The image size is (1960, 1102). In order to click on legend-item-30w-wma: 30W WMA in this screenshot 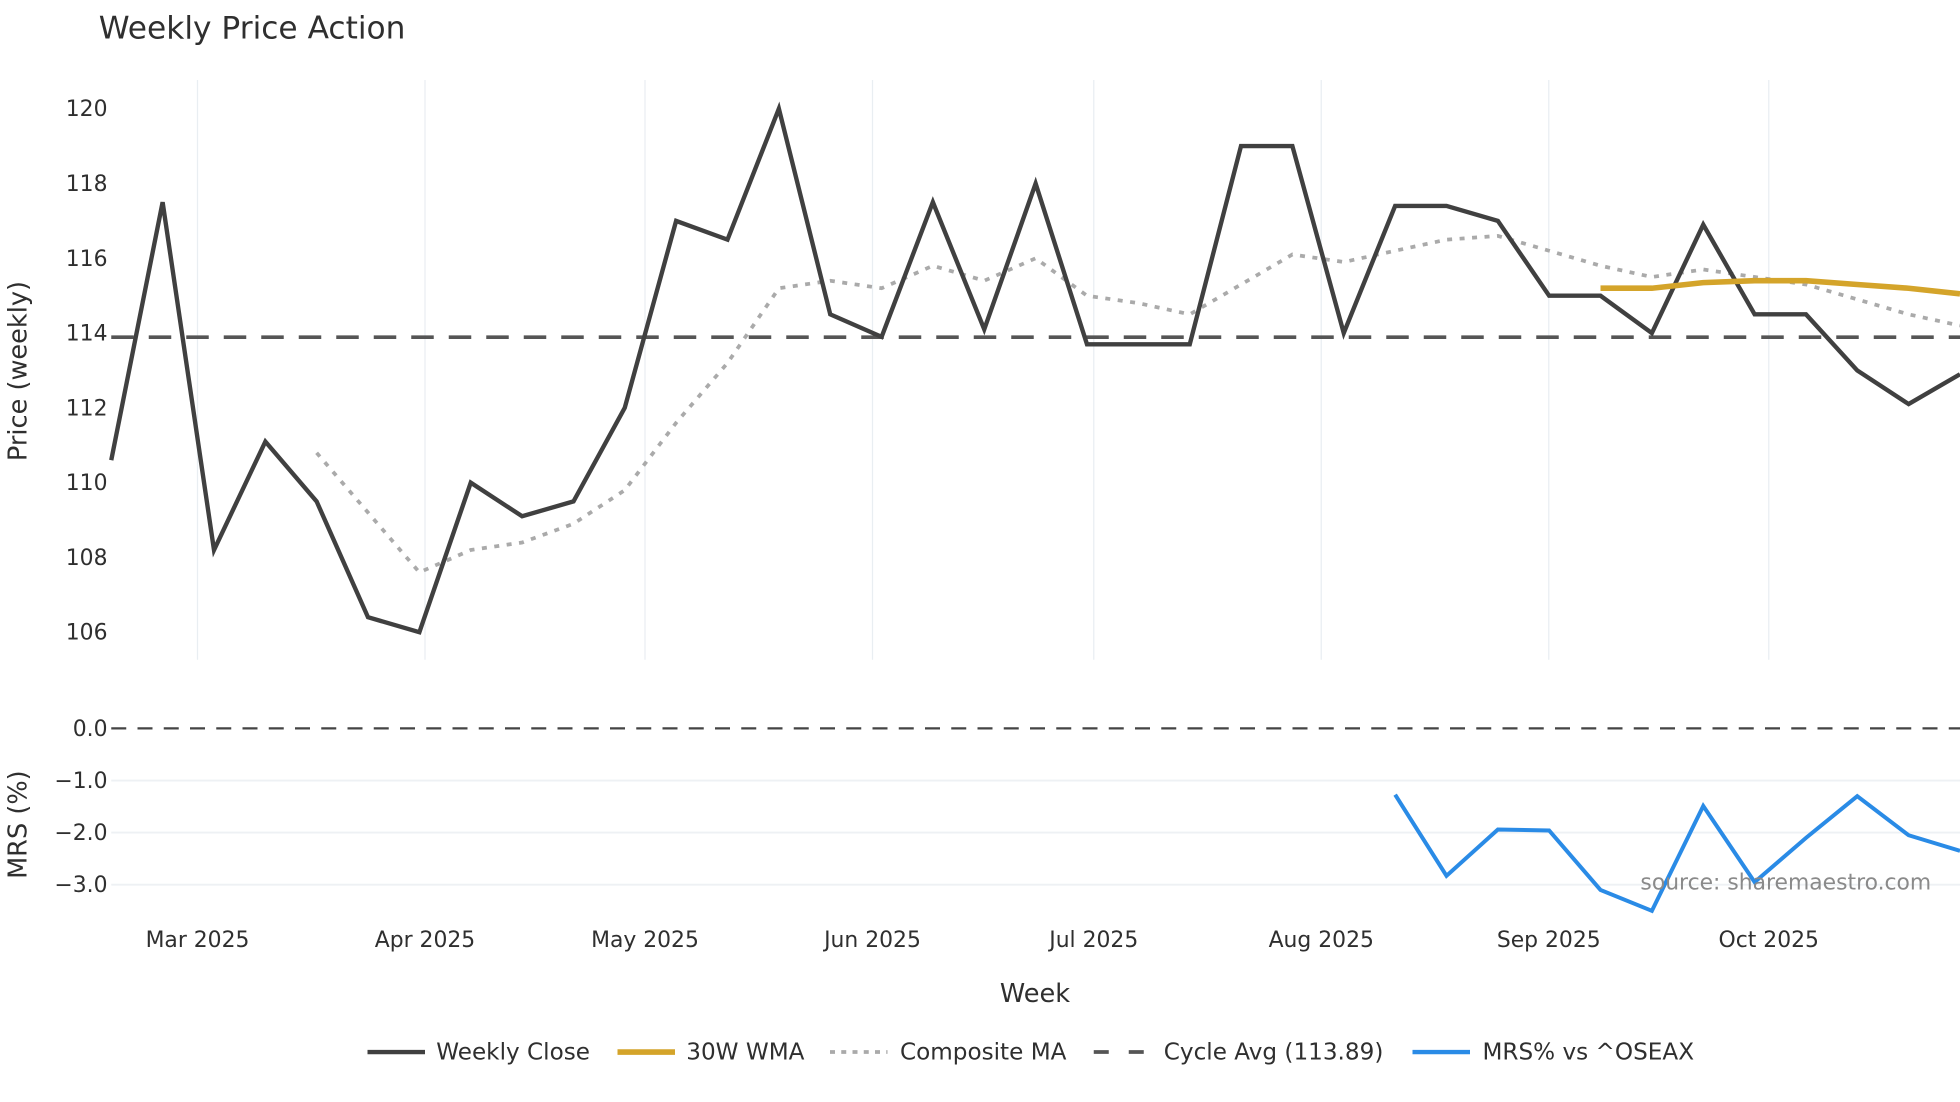, I will do `click(711, 1053)`.